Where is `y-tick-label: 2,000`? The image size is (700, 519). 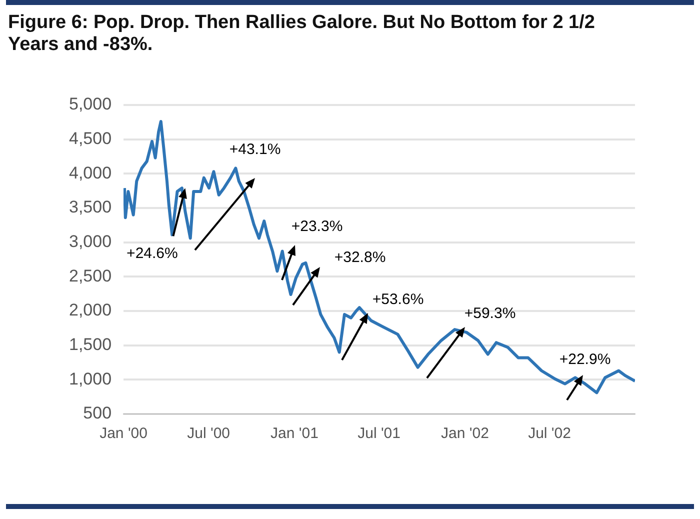 y-tick-label: 2,000 is located at coordinates (90, 310).